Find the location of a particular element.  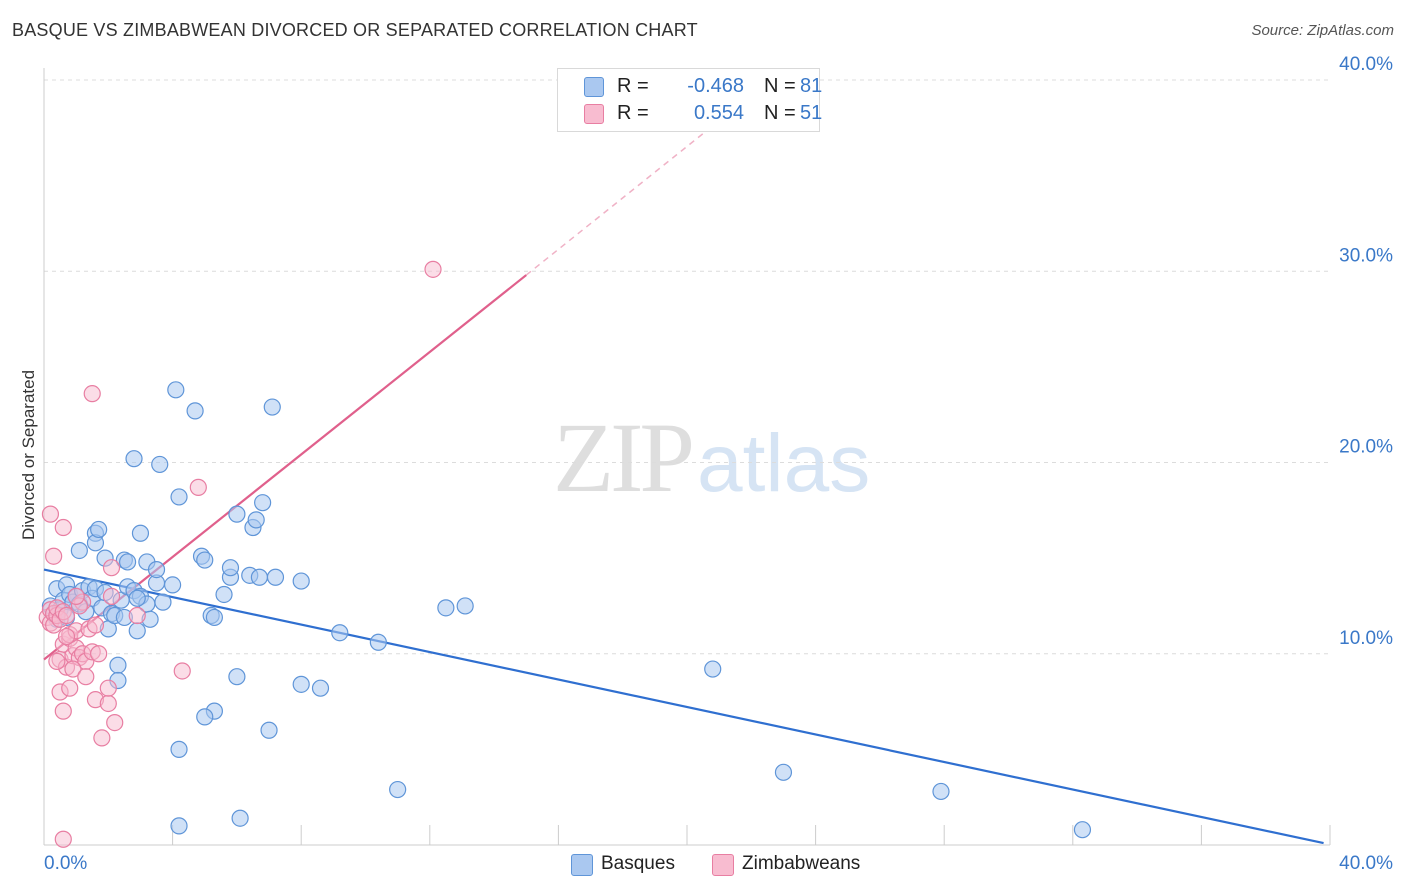

y-tick-label: 40.0% is located at coordinates (1366, 64).